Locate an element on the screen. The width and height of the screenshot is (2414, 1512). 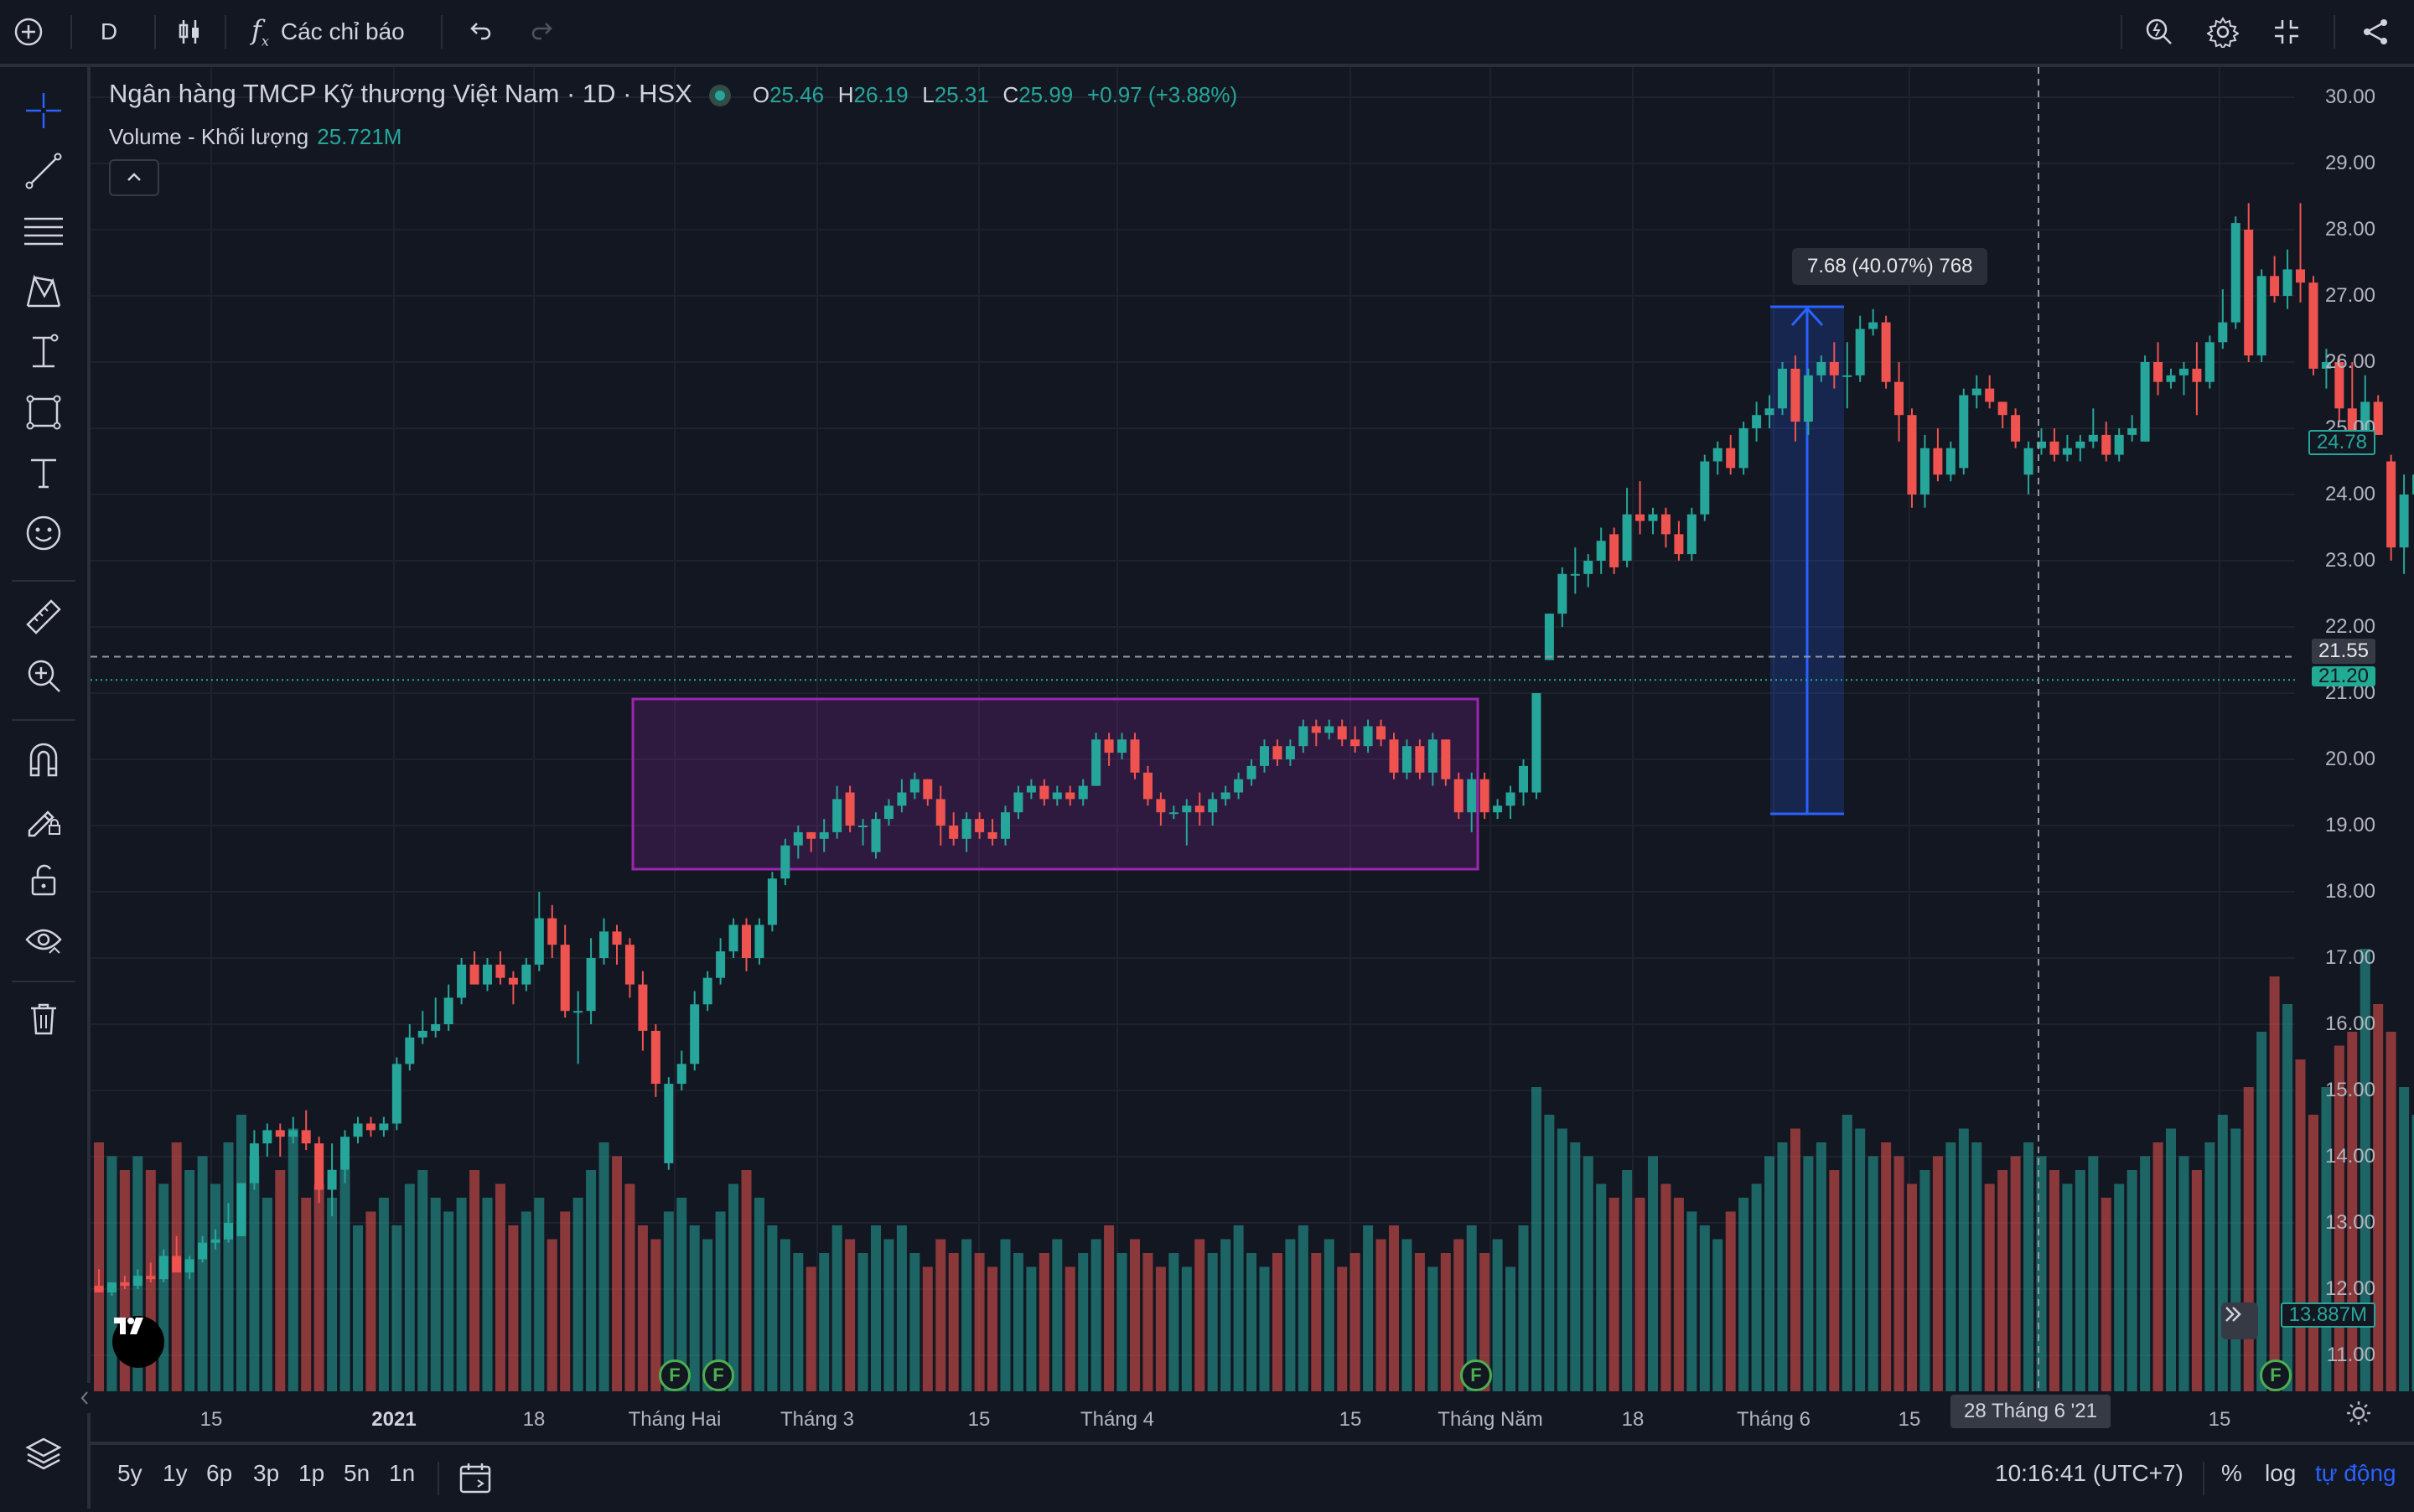
clock-label: 10:16:41 (UTC+7) is located at coordinates (2089, 1473).